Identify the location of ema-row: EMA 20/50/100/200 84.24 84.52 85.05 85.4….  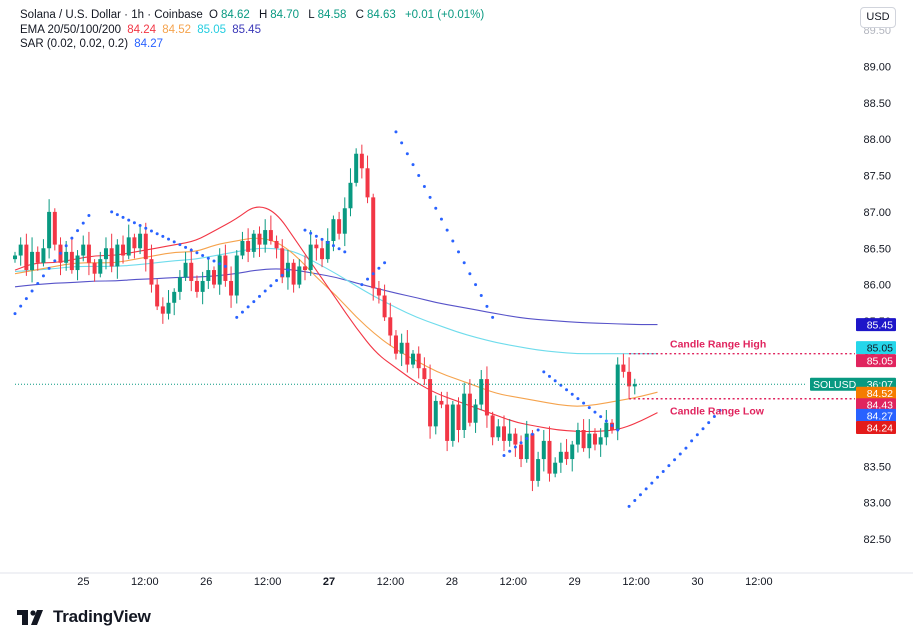
(253, 30).